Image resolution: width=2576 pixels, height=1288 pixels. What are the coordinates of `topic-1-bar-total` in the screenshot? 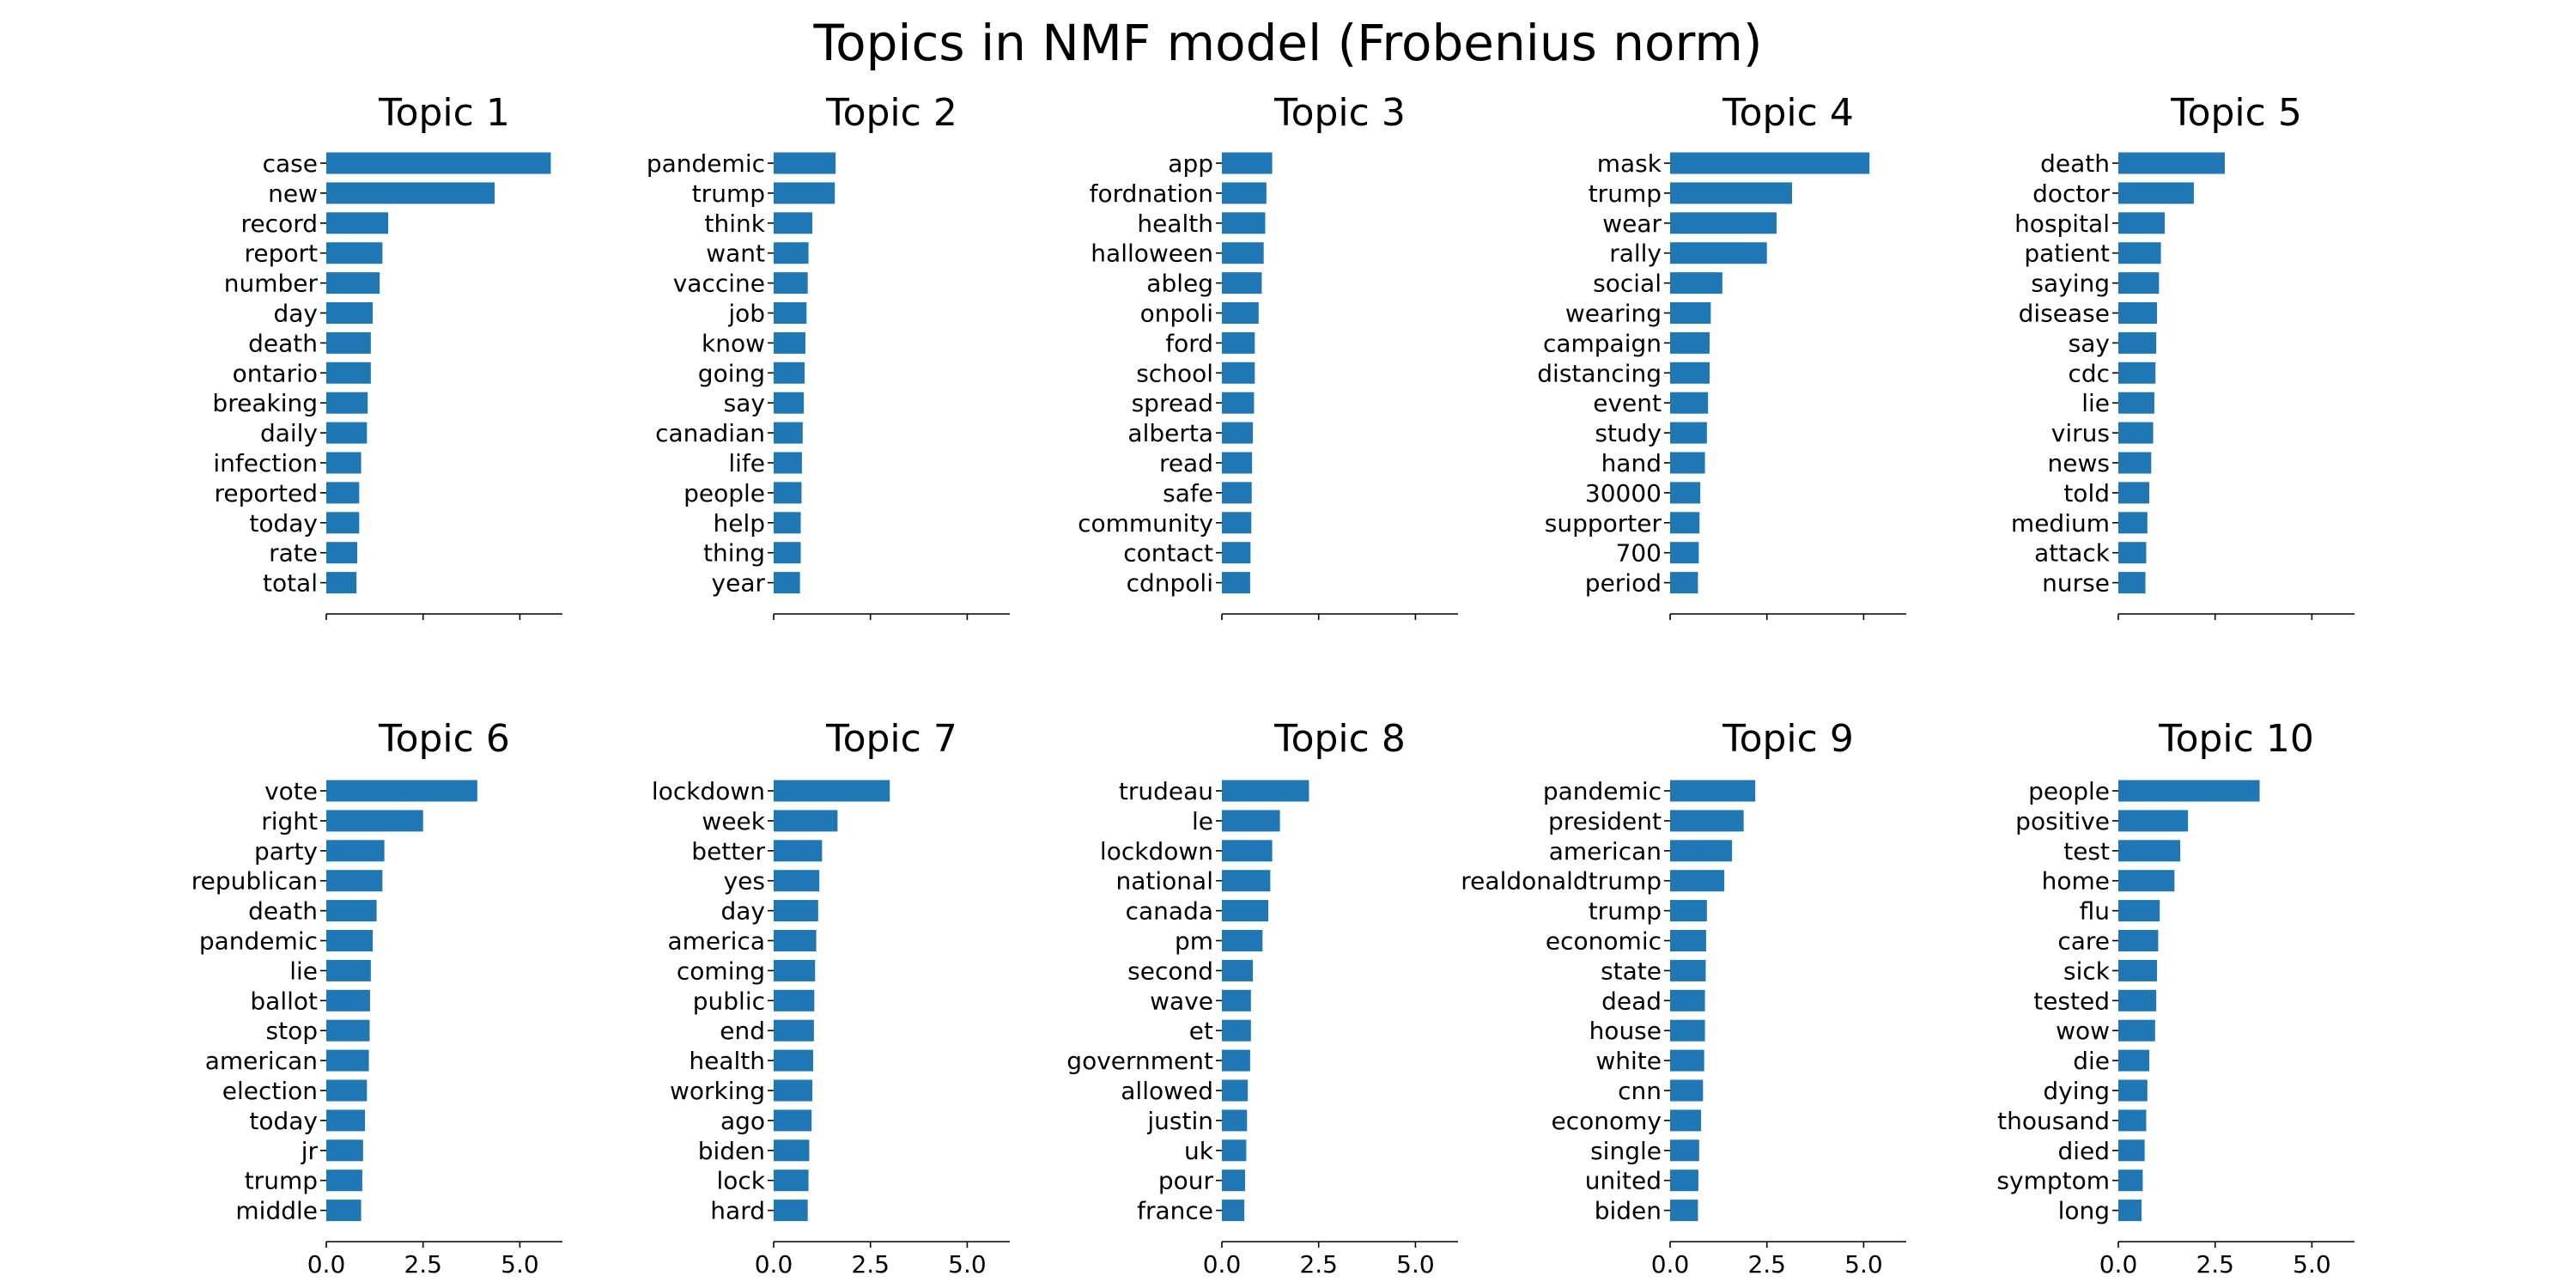 It's located at (342, 583).